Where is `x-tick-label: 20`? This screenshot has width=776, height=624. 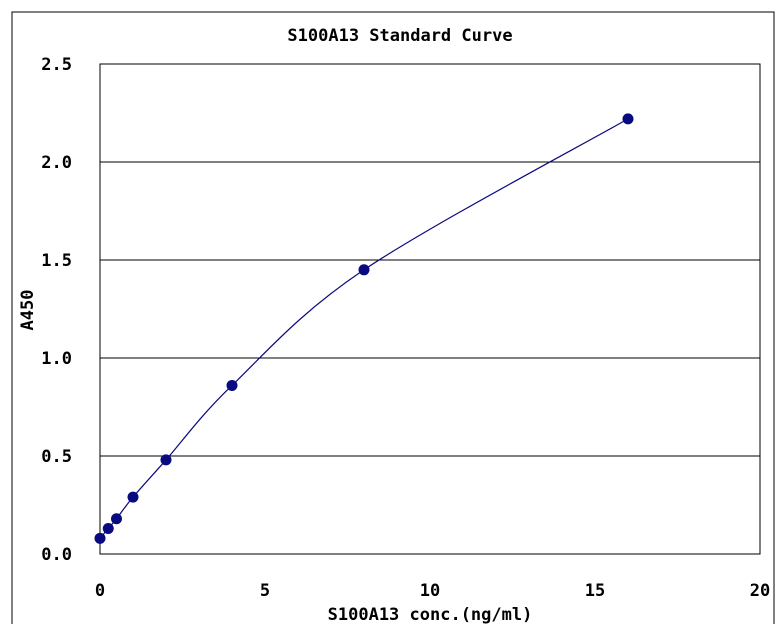
x-tick-label: 20 is located at coordinates (760, 591).